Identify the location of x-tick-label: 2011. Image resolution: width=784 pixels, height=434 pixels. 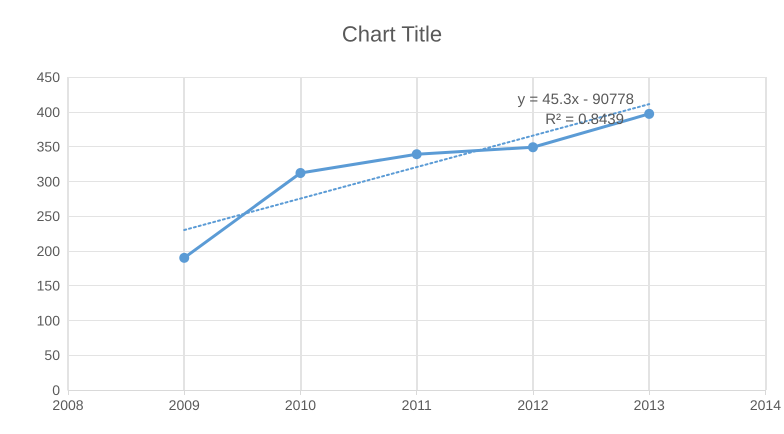
(417, 405).